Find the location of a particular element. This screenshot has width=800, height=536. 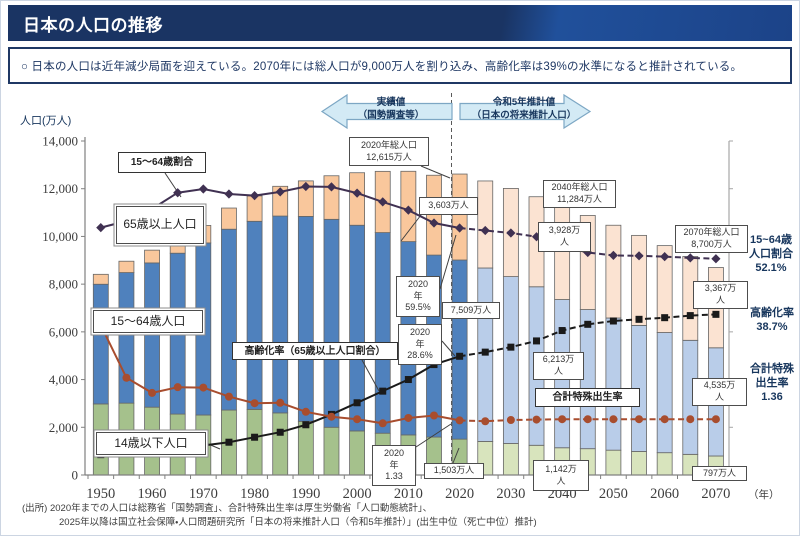

x-tick-label: 2020 is located at coordinates (459, 494).